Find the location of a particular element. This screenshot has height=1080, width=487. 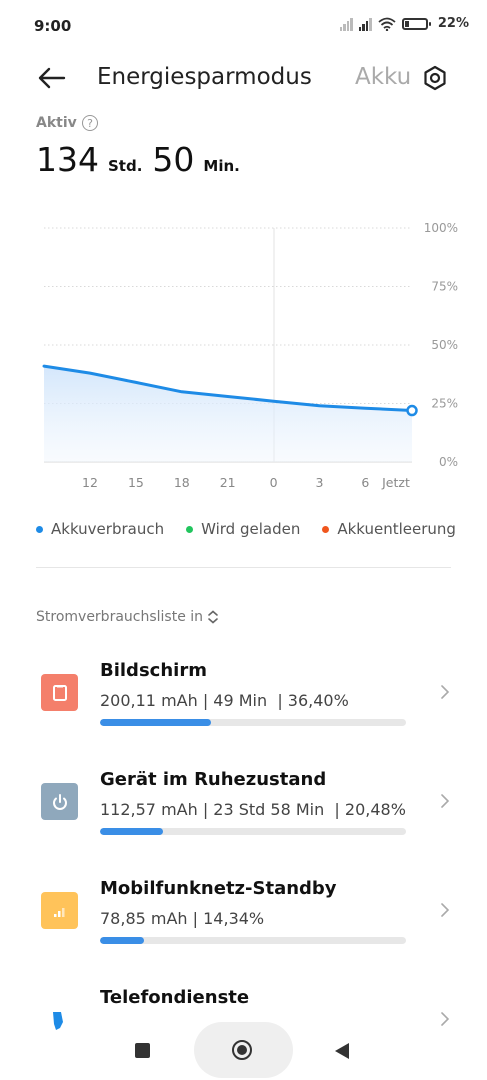

x-tick-label: 6 is located at coordinates (365, 482).